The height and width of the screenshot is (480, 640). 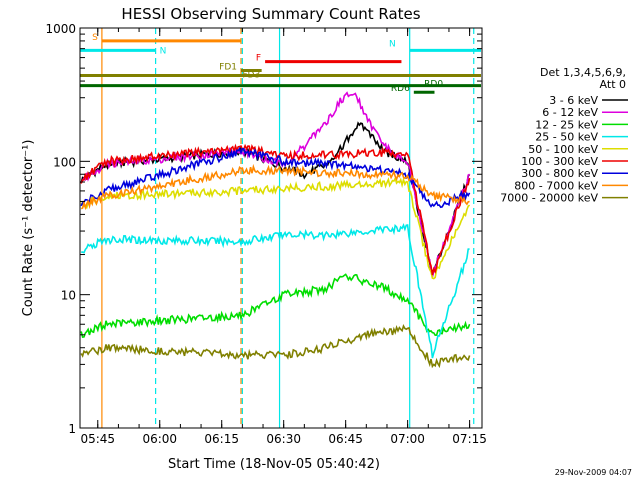 What do you see at coordinates (573, 100) in the screenshot?
I see `legend-label-1: 3 - 6 keV` at bounding box center [573, 100].